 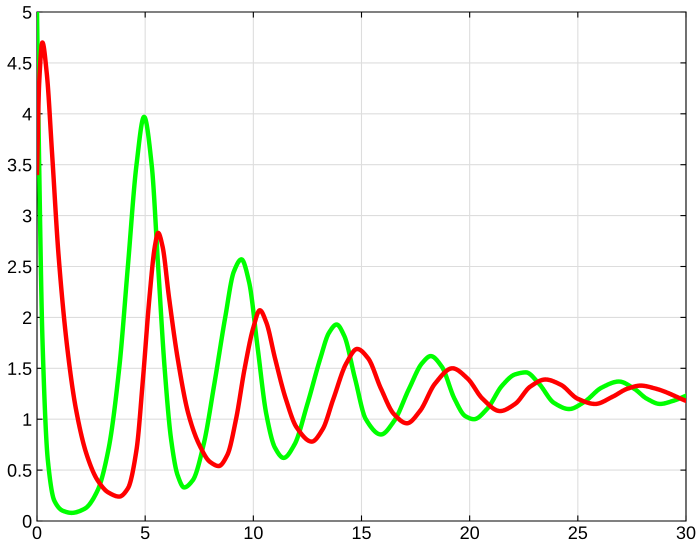 What do you see at coordinates (27, 12) in the screenshot?
I see `y-tick-label: 5` at bounding box center [27, 12].